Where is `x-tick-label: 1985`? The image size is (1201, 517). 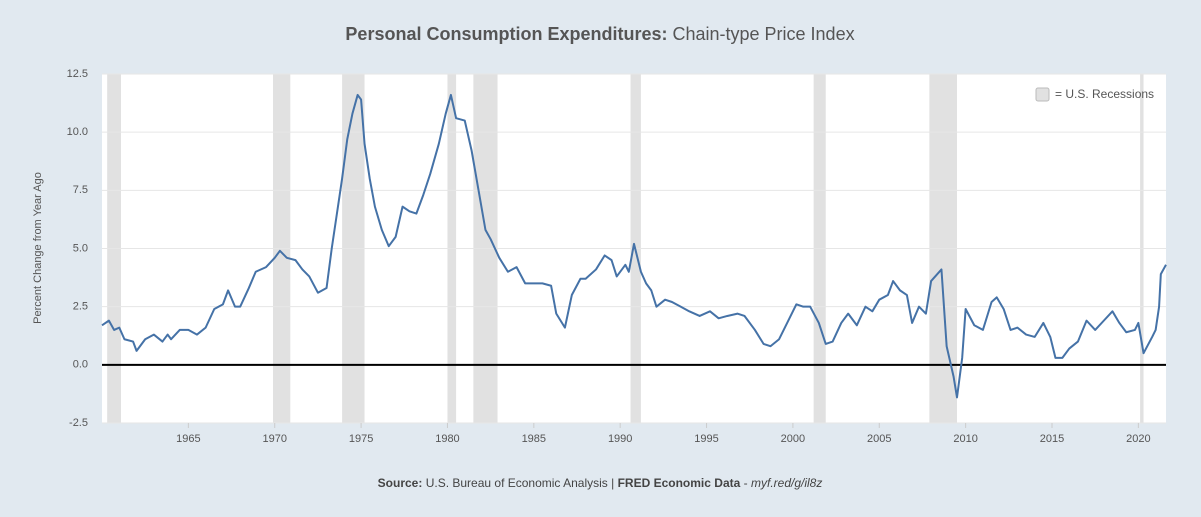
x-tick-label: 1985 is located at coordinates (534, 439).